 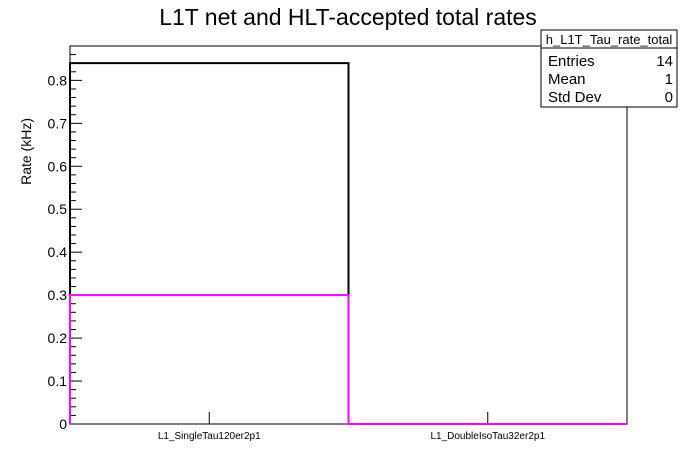 What do you see at coordinates (58, 209) in the screenshot?
I see `y-tick-label: 0.5` at bounding box center [58, 209].